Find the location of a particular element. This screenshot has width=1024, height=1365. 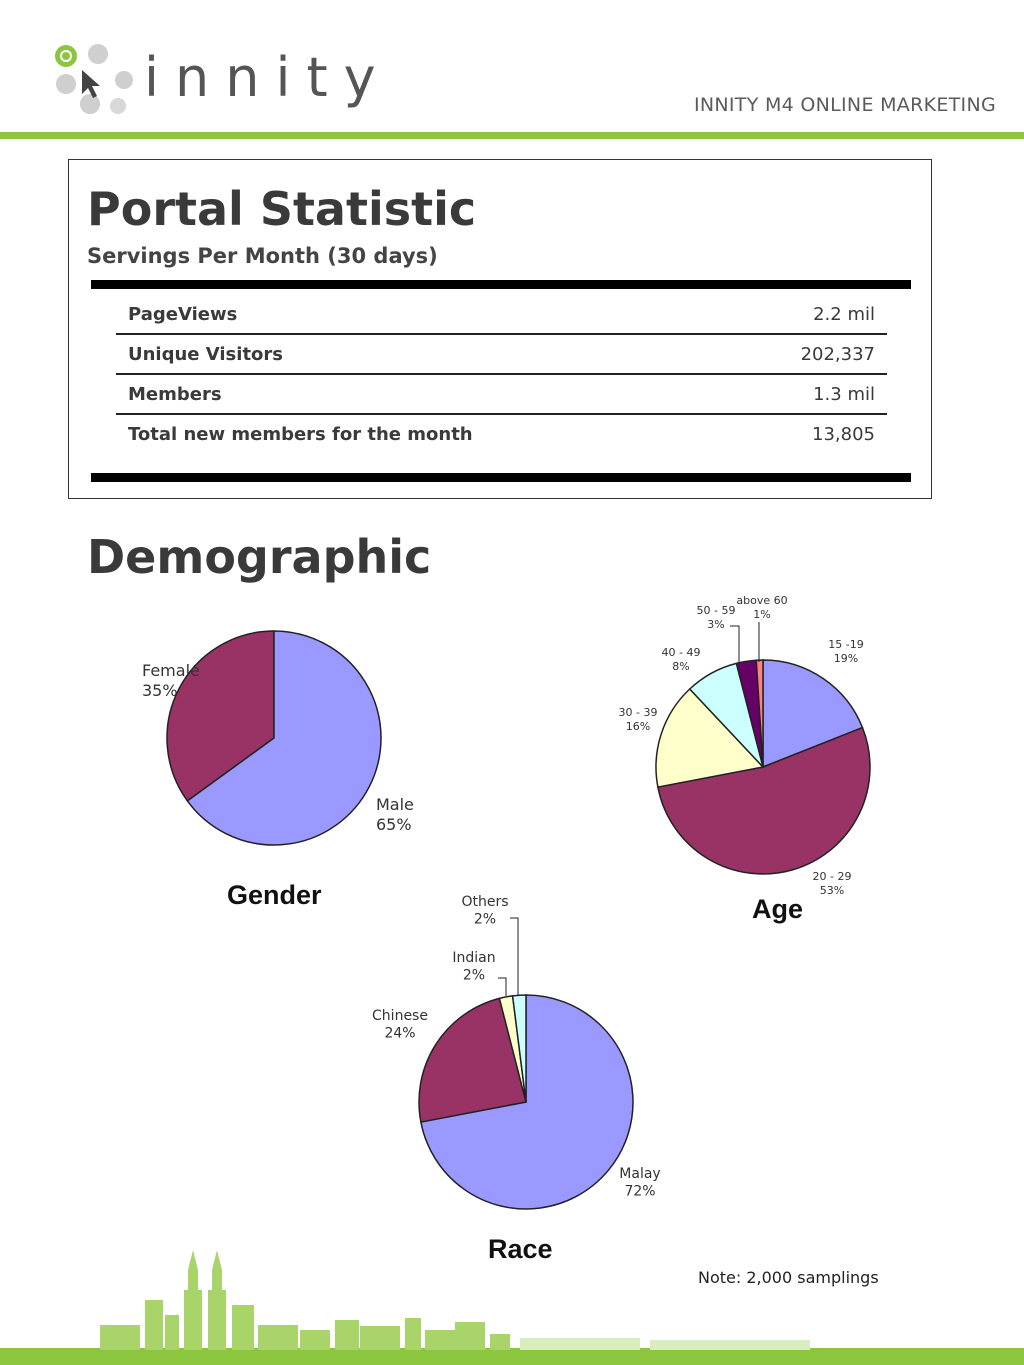

row-label: Members is located at coordinates (420, 394).